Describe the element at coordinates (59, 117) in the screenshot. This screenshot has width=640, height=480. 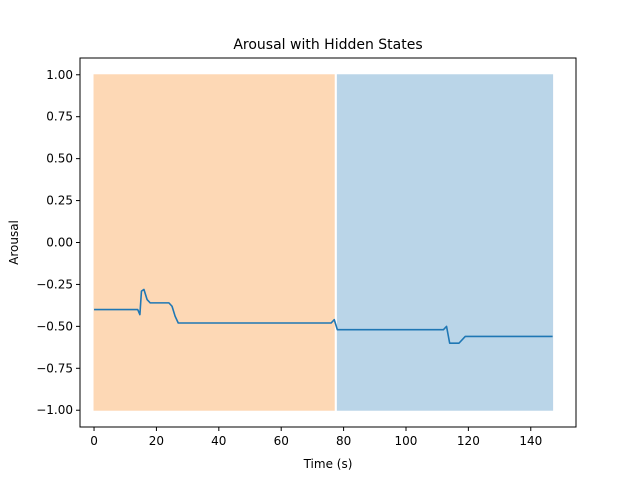
I see `y-tick-label: 0.75` at that location.